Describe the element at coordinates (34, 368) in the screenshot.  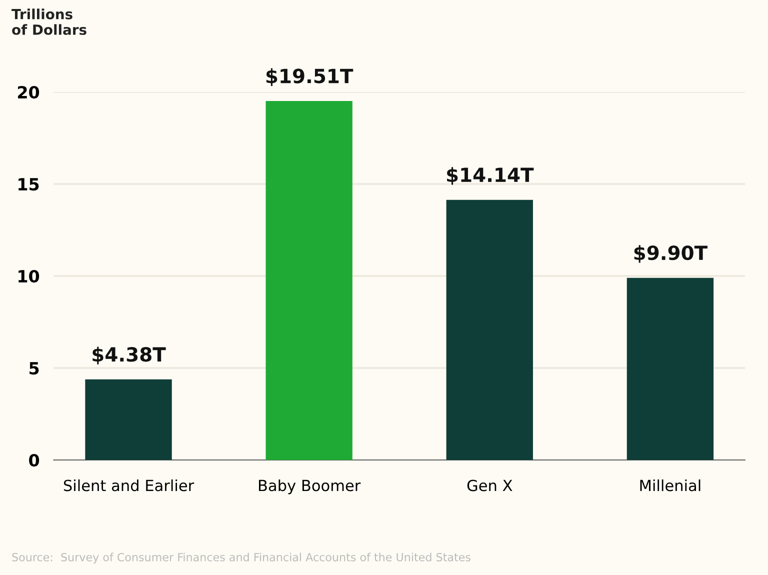
I see `y-tick-label: 5` at that location.